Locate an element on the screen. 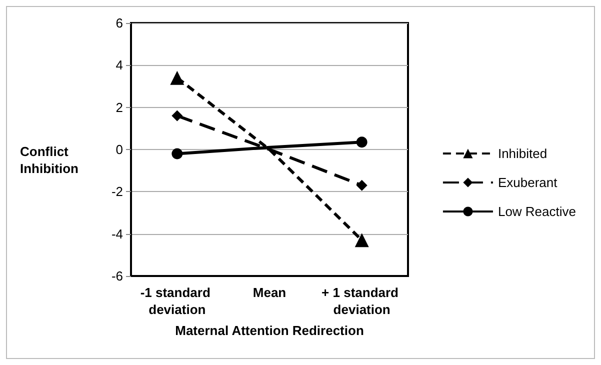 This screenshot has height=365, width=601. legend-label: Inhibited is located at coordinates (523, 153).